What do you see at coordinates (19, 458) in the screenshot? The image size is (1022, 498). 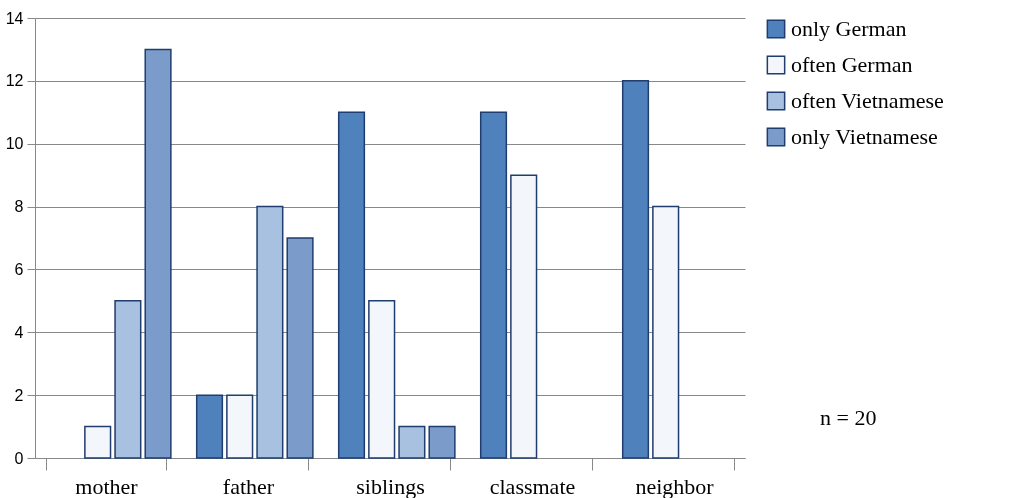 I see `y-tick-label: 0` at bounding box center [19, 458].